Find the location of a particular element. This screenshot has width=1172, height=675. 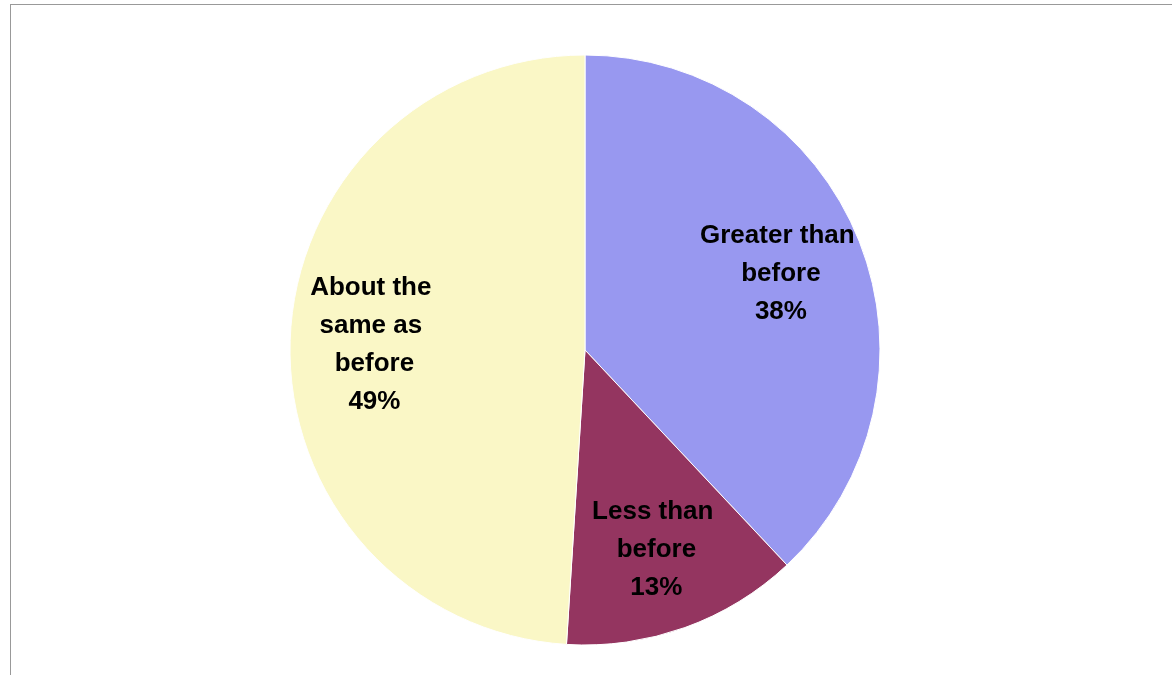

data-label: 38% is located at coordinates (780, 310).